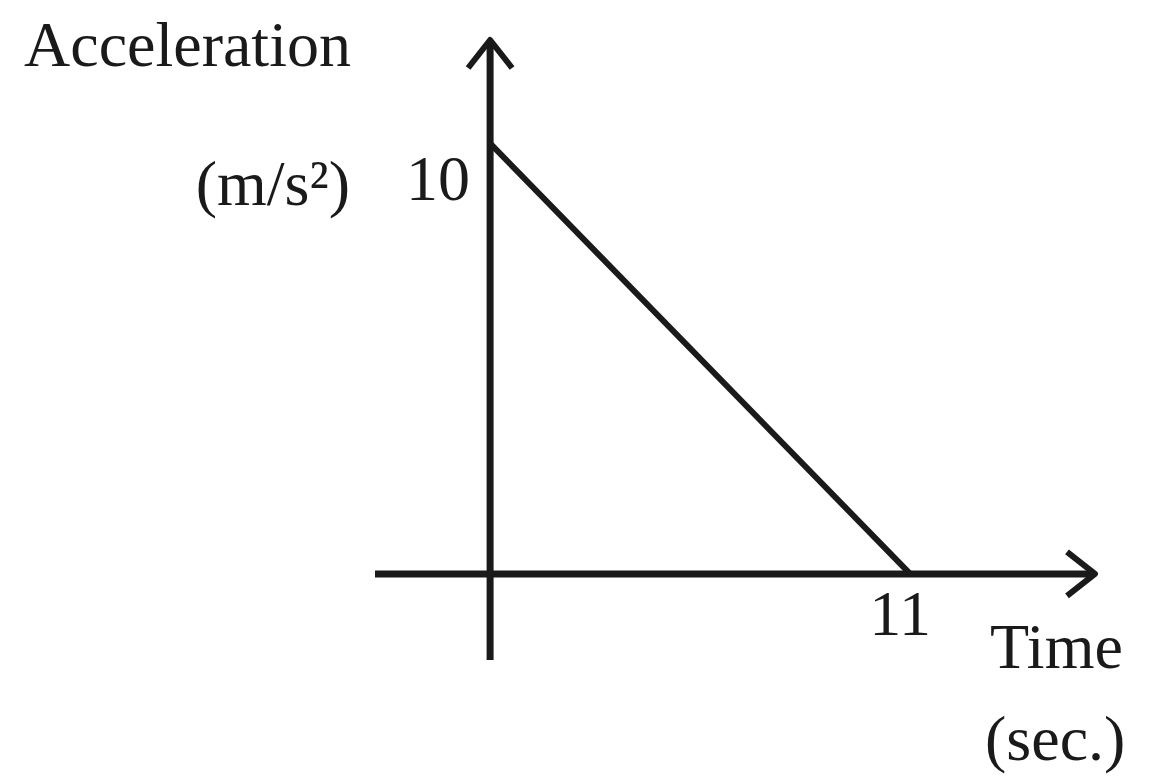 The image size is (1172, 782). Describe the element at coordinates (1055, 692) in the screenshot. I see `x-axis-title: Time (sec.)` at that location.